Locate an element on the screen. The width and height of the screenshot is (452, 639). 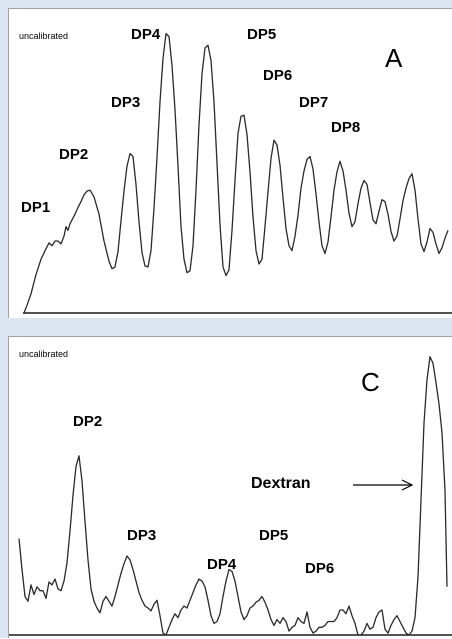
uncalibrated-label-a: uncalibrated is located at coordinates (44, 36).